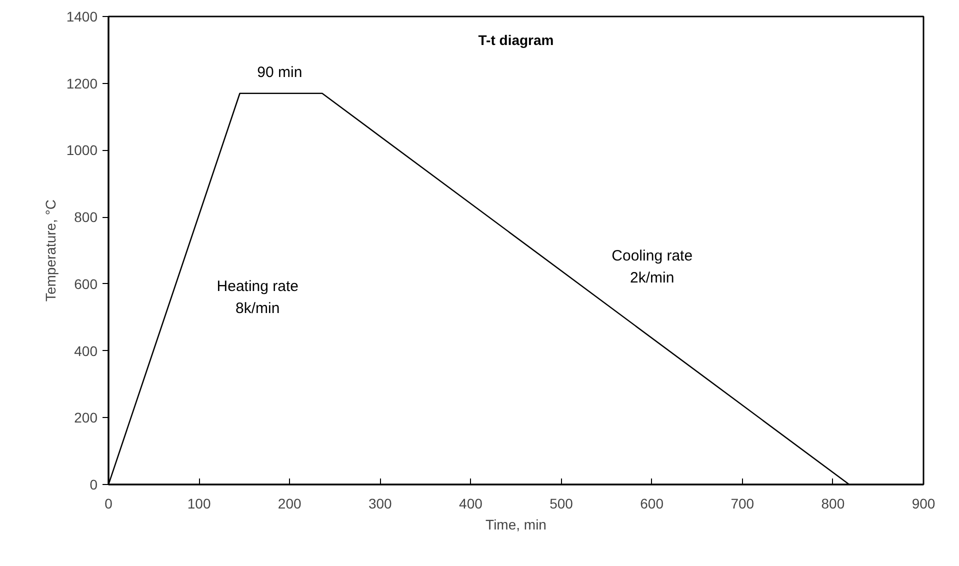 The width and height of the screenshot is (959, 566). What do you see at coordinates (199, 504) in the screenshot?
I see `x-tick-label: 100` at bounding box center [199, 504].